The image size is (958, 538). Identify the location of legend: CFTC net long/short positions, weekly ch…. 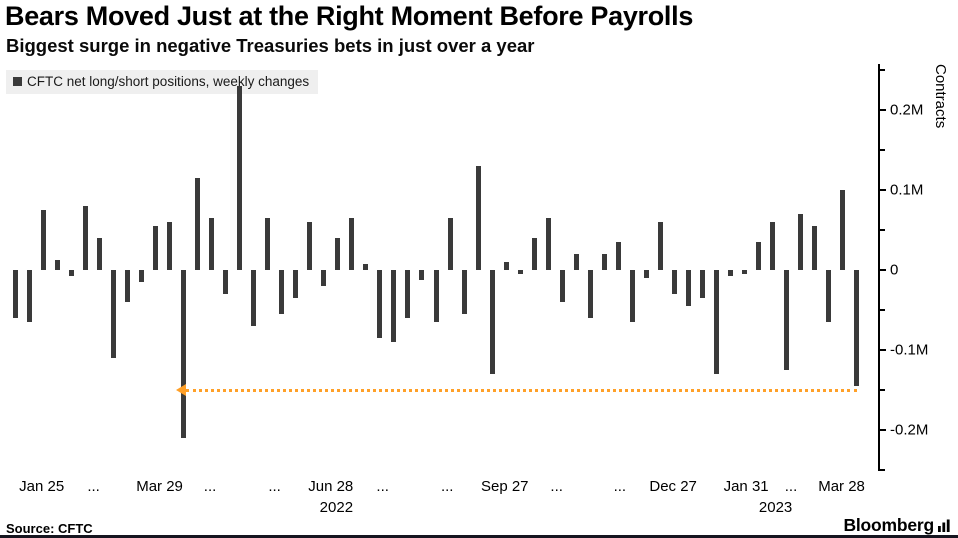
(162, 82).